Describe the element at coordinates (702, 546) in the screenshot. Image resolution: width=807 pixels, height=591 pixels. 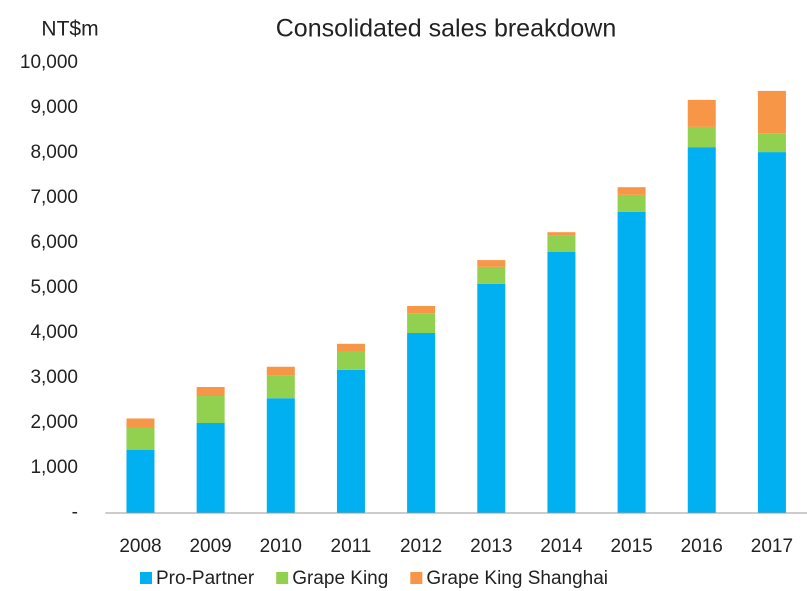
I see `x-tick-label: 2016` at that location.